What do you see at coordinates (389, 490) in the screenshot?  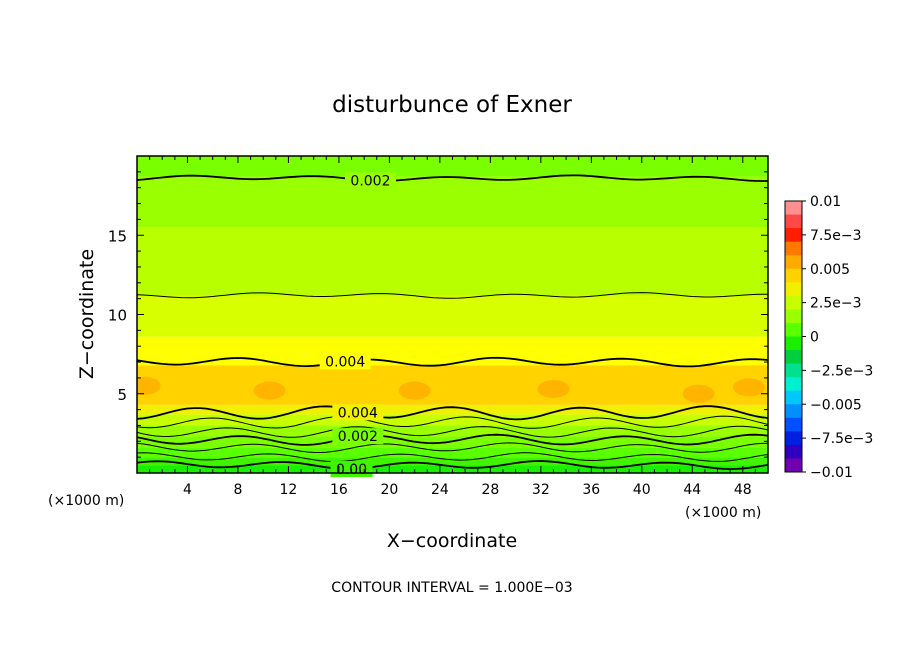 I see `x-tick-label-20: 20` at bounding box center [389, 490].